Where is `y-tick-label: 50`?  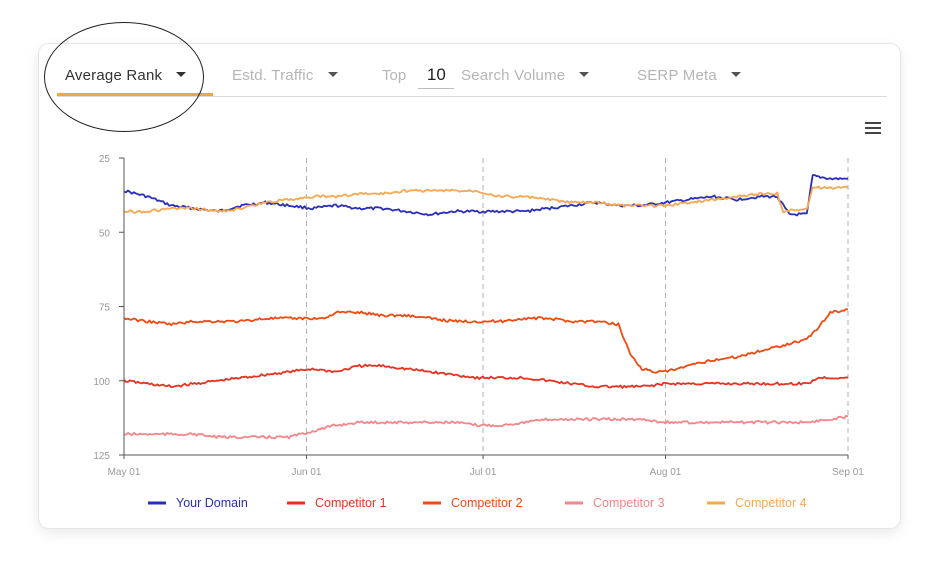
y-tick-label: 50 is located at coordinates (105, 233).